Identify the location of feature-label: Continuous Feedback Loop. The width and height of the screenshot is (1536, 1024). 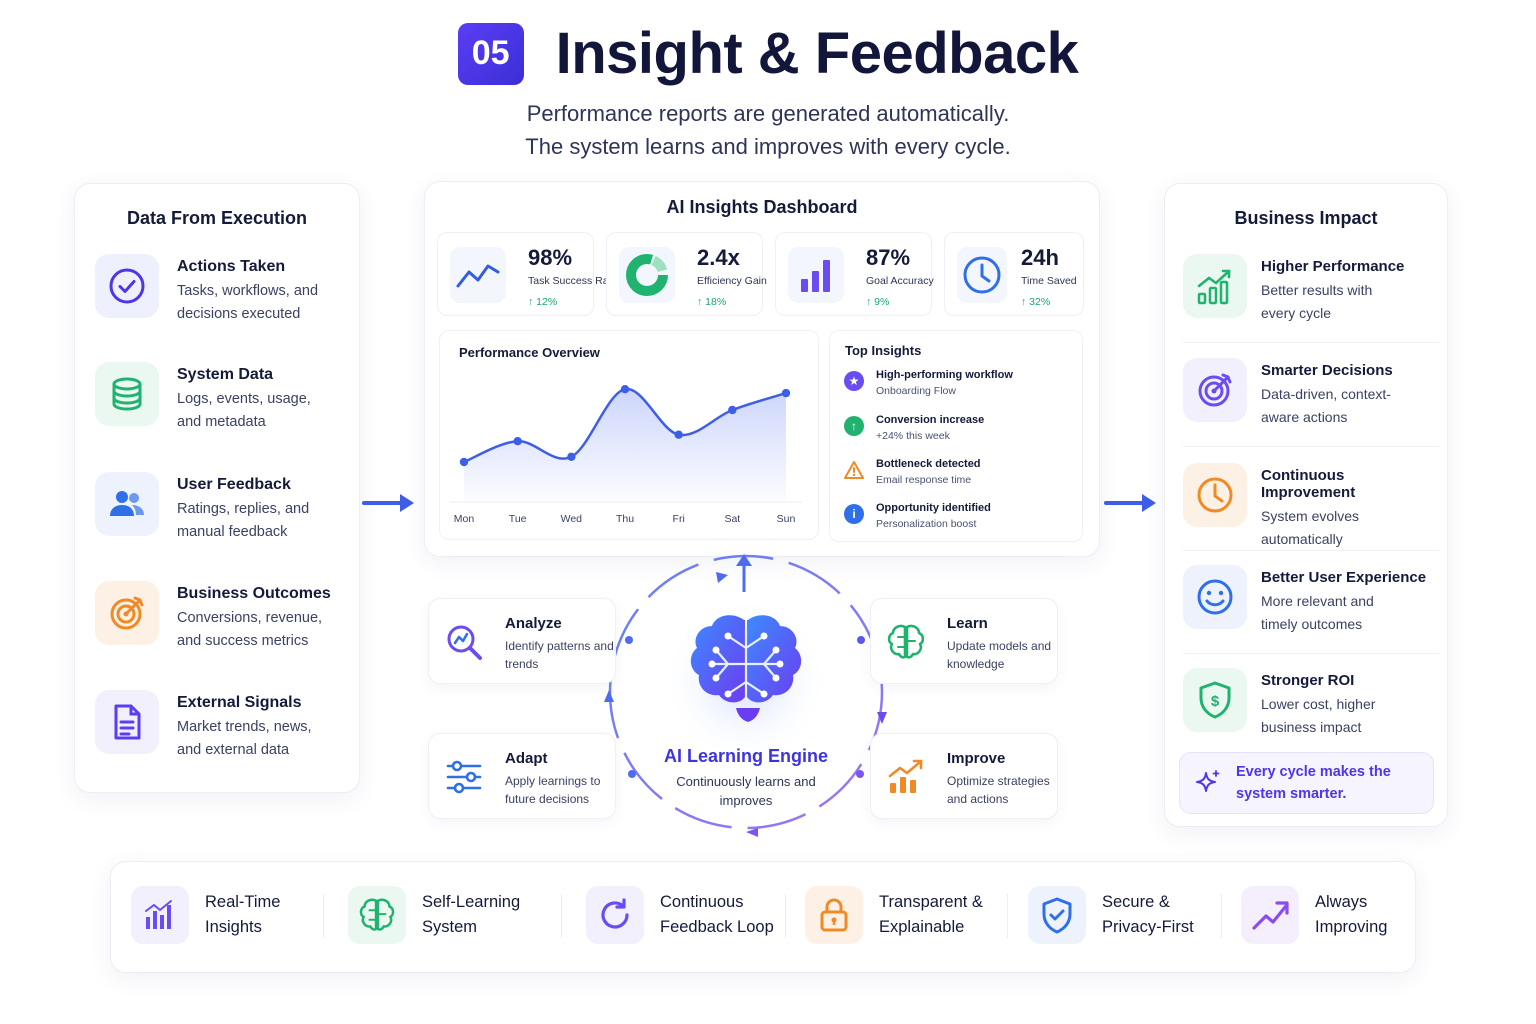
(717, 914).